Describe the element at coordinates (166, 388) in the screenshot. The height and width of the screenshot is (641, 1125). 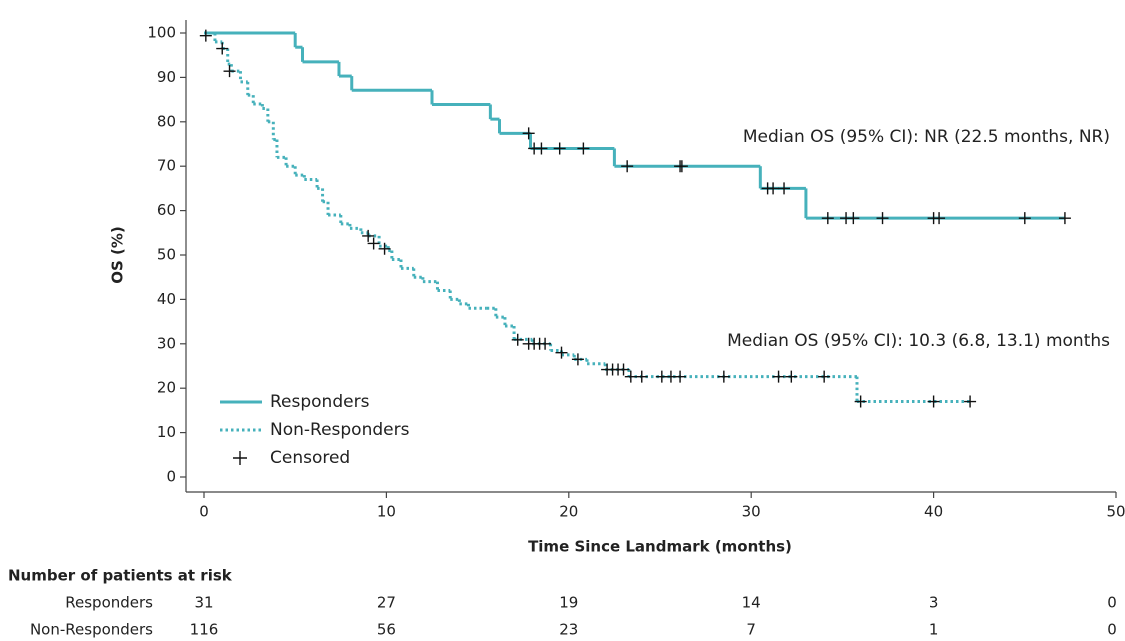
I see `y-tick-label: 20` at that location.